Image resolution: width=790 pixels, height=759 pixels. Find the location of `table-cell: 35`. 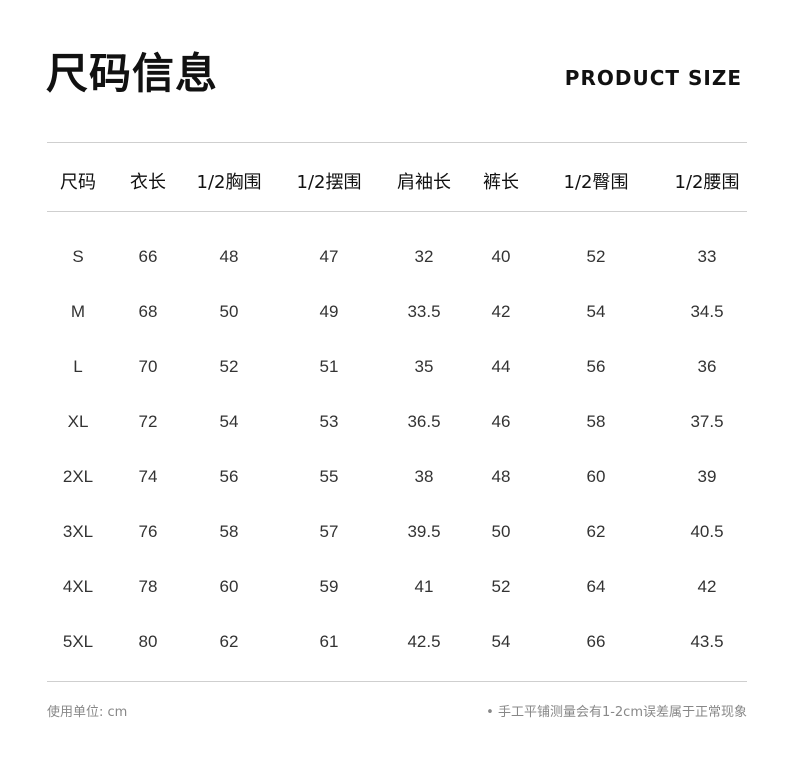

table-cell: 35 is located at coordinates (424, 366).